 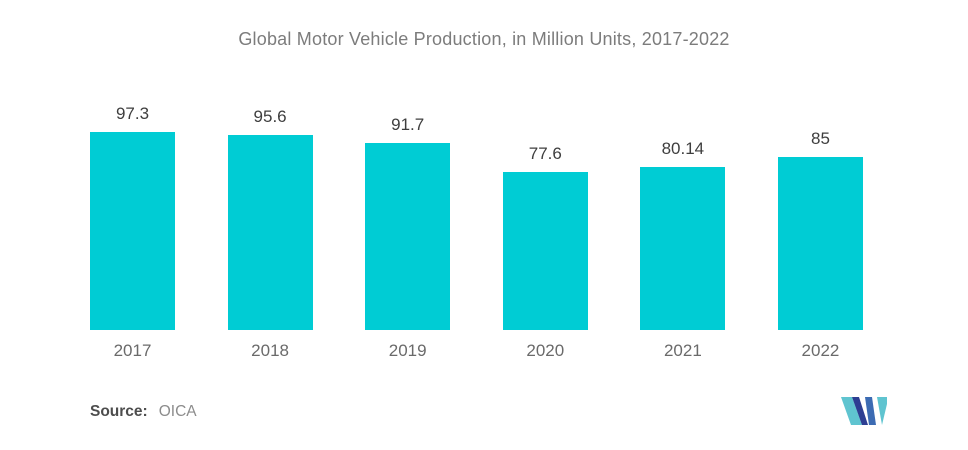 I want to click on logo-teal-left-shape, so click(x=851, y=411).